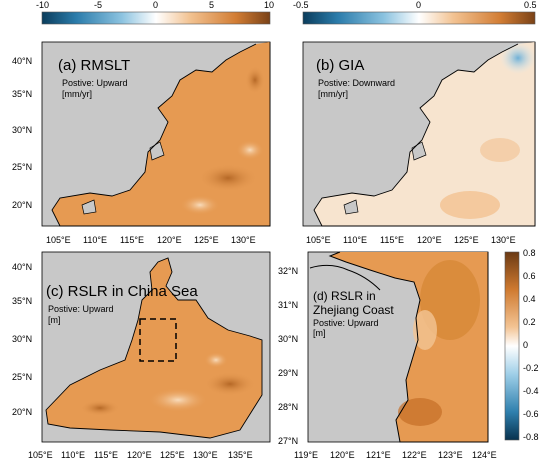 Image resolution: width=550 pixels, height=470 pixels. I want to click on panel-c-lat: 40°N, so click(22, 267).